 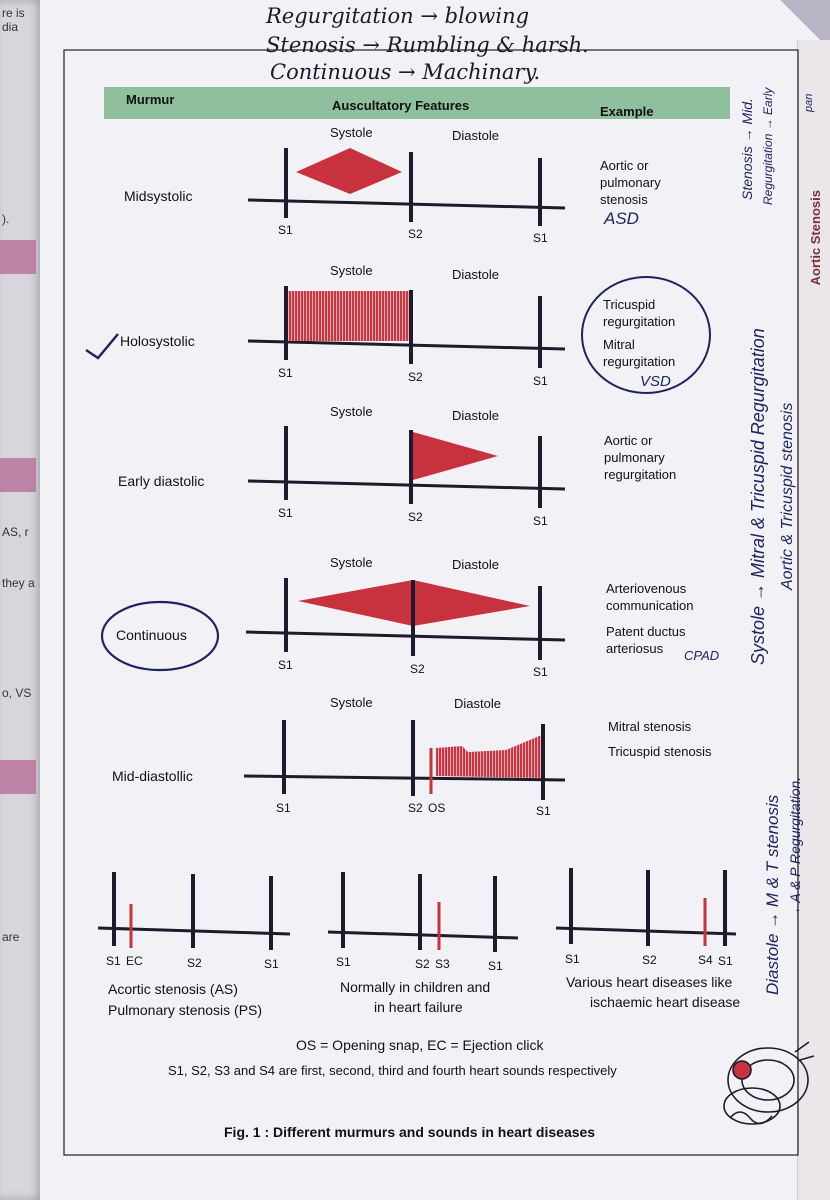 I want to click on handwritten-example: CPAD, so click(x=701, y=655).